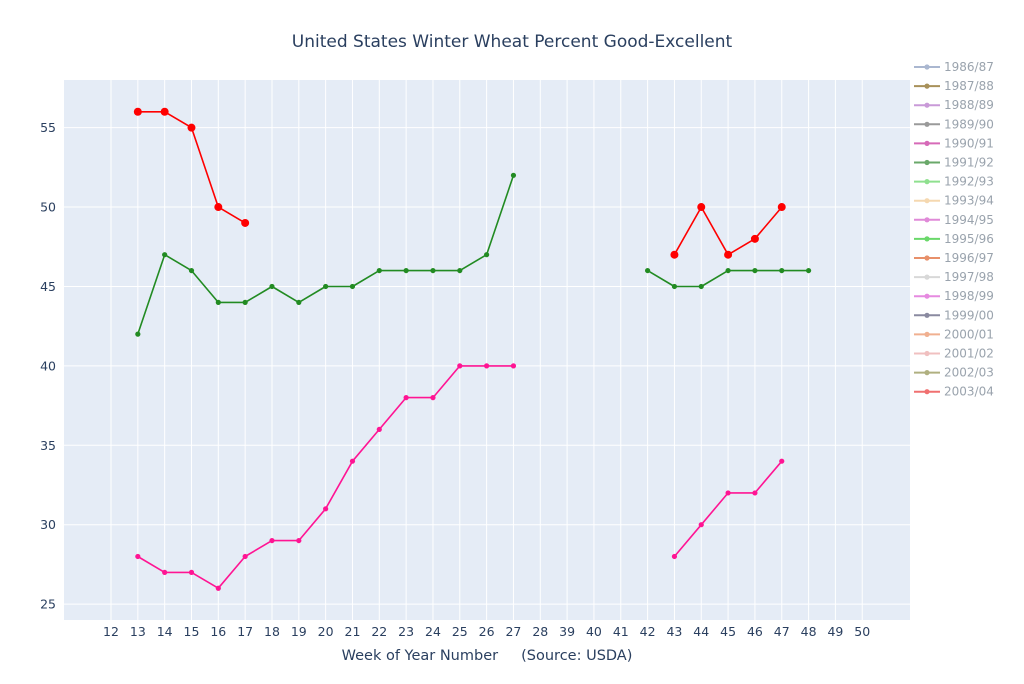 This screenshot has width=1024, height=684. I want to click on legend-label: 1994/95, so click(969, 220).